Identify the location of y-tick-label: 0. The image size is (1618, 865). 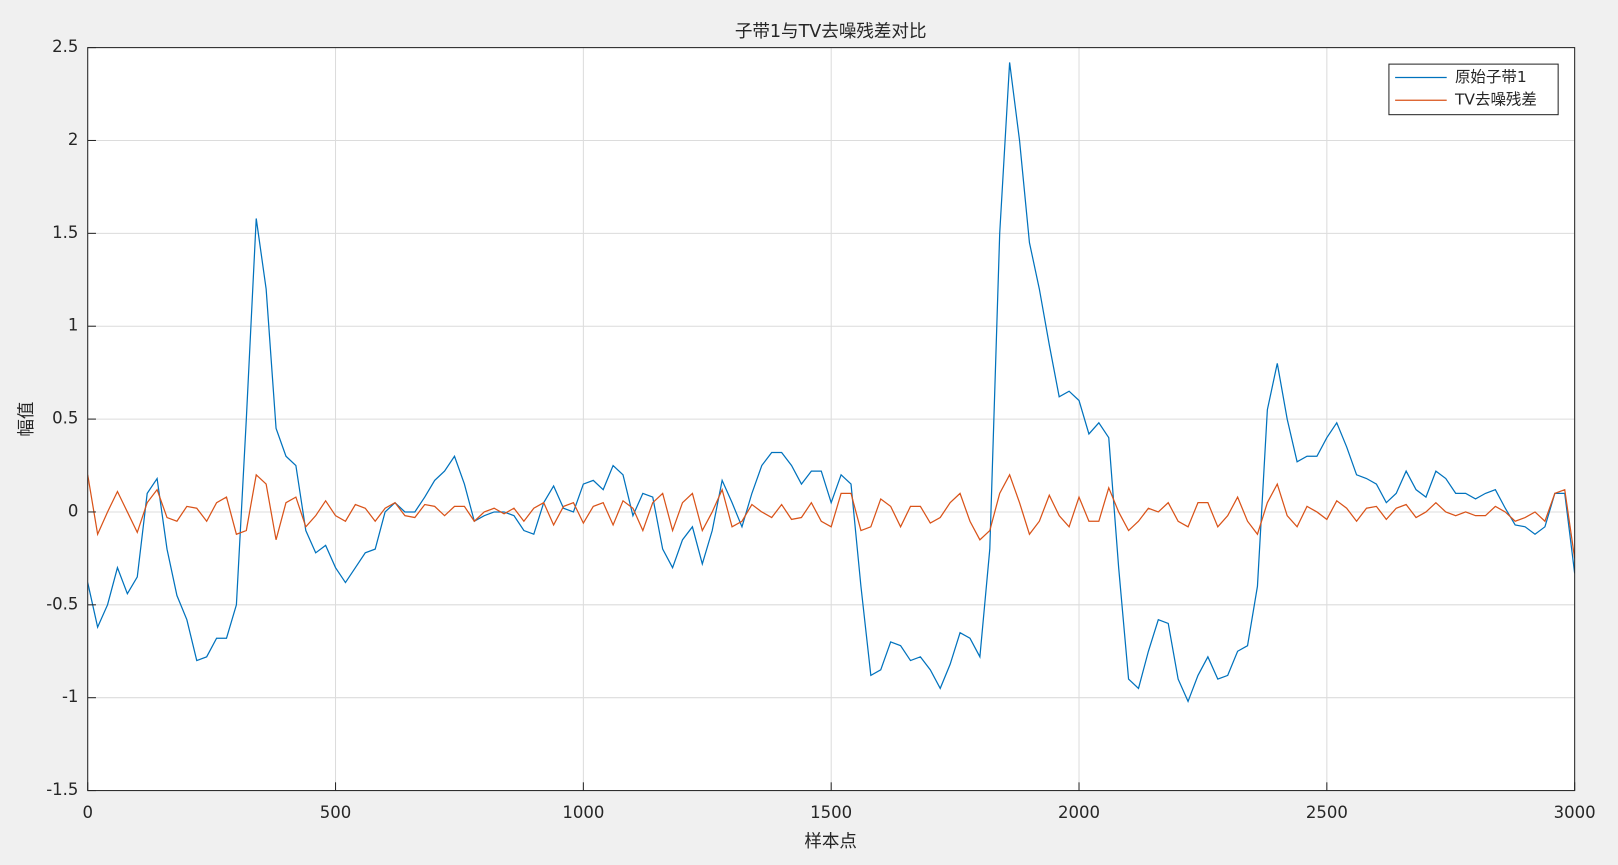
(73, 510).